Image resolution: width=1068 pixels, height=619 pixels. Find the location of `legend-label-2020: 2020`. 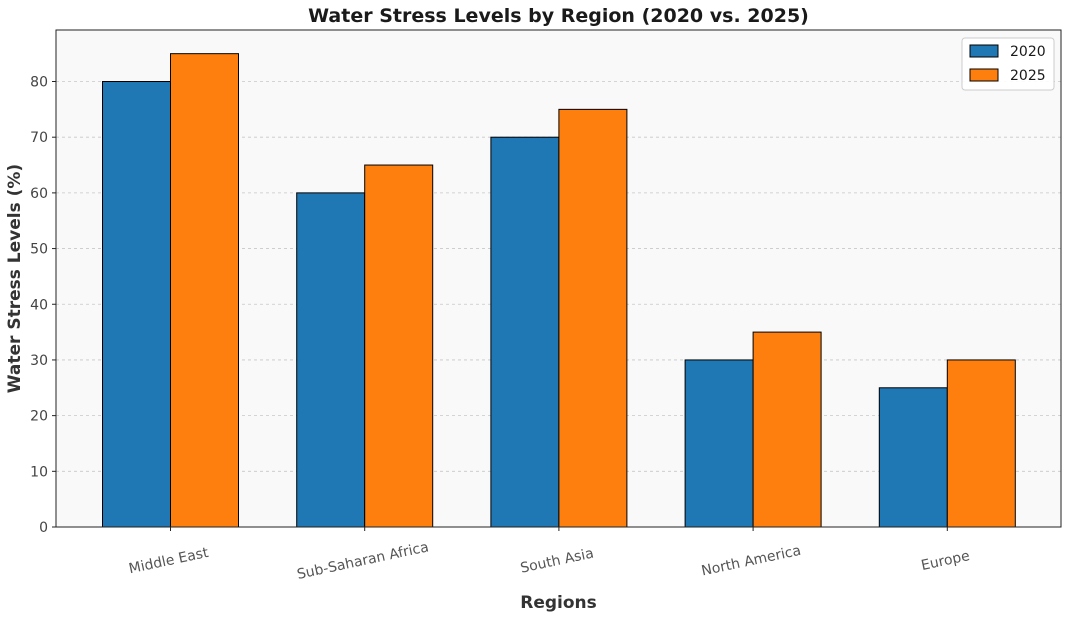

legend-label-2020: 2020 is located at coordinates (1028, 52).